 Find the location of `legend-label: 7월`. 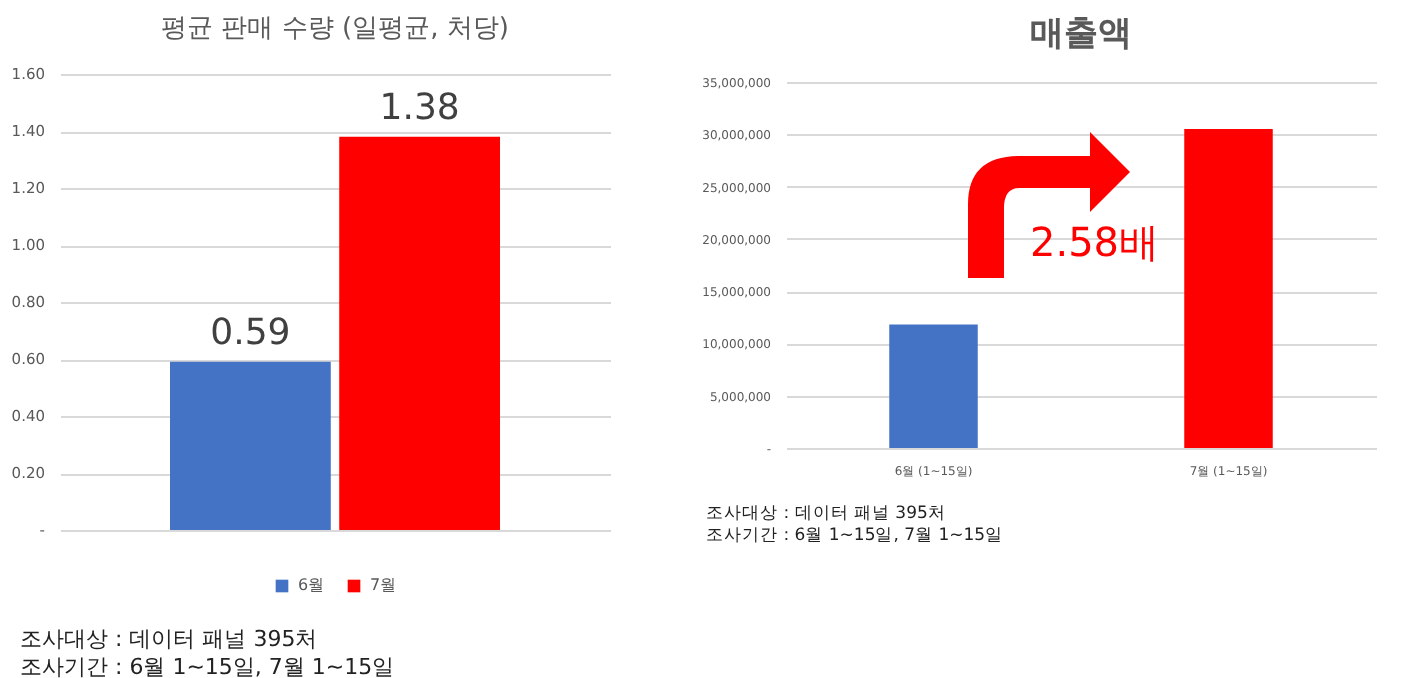

legend-label: 7월 is located at coordinates (383, 585).